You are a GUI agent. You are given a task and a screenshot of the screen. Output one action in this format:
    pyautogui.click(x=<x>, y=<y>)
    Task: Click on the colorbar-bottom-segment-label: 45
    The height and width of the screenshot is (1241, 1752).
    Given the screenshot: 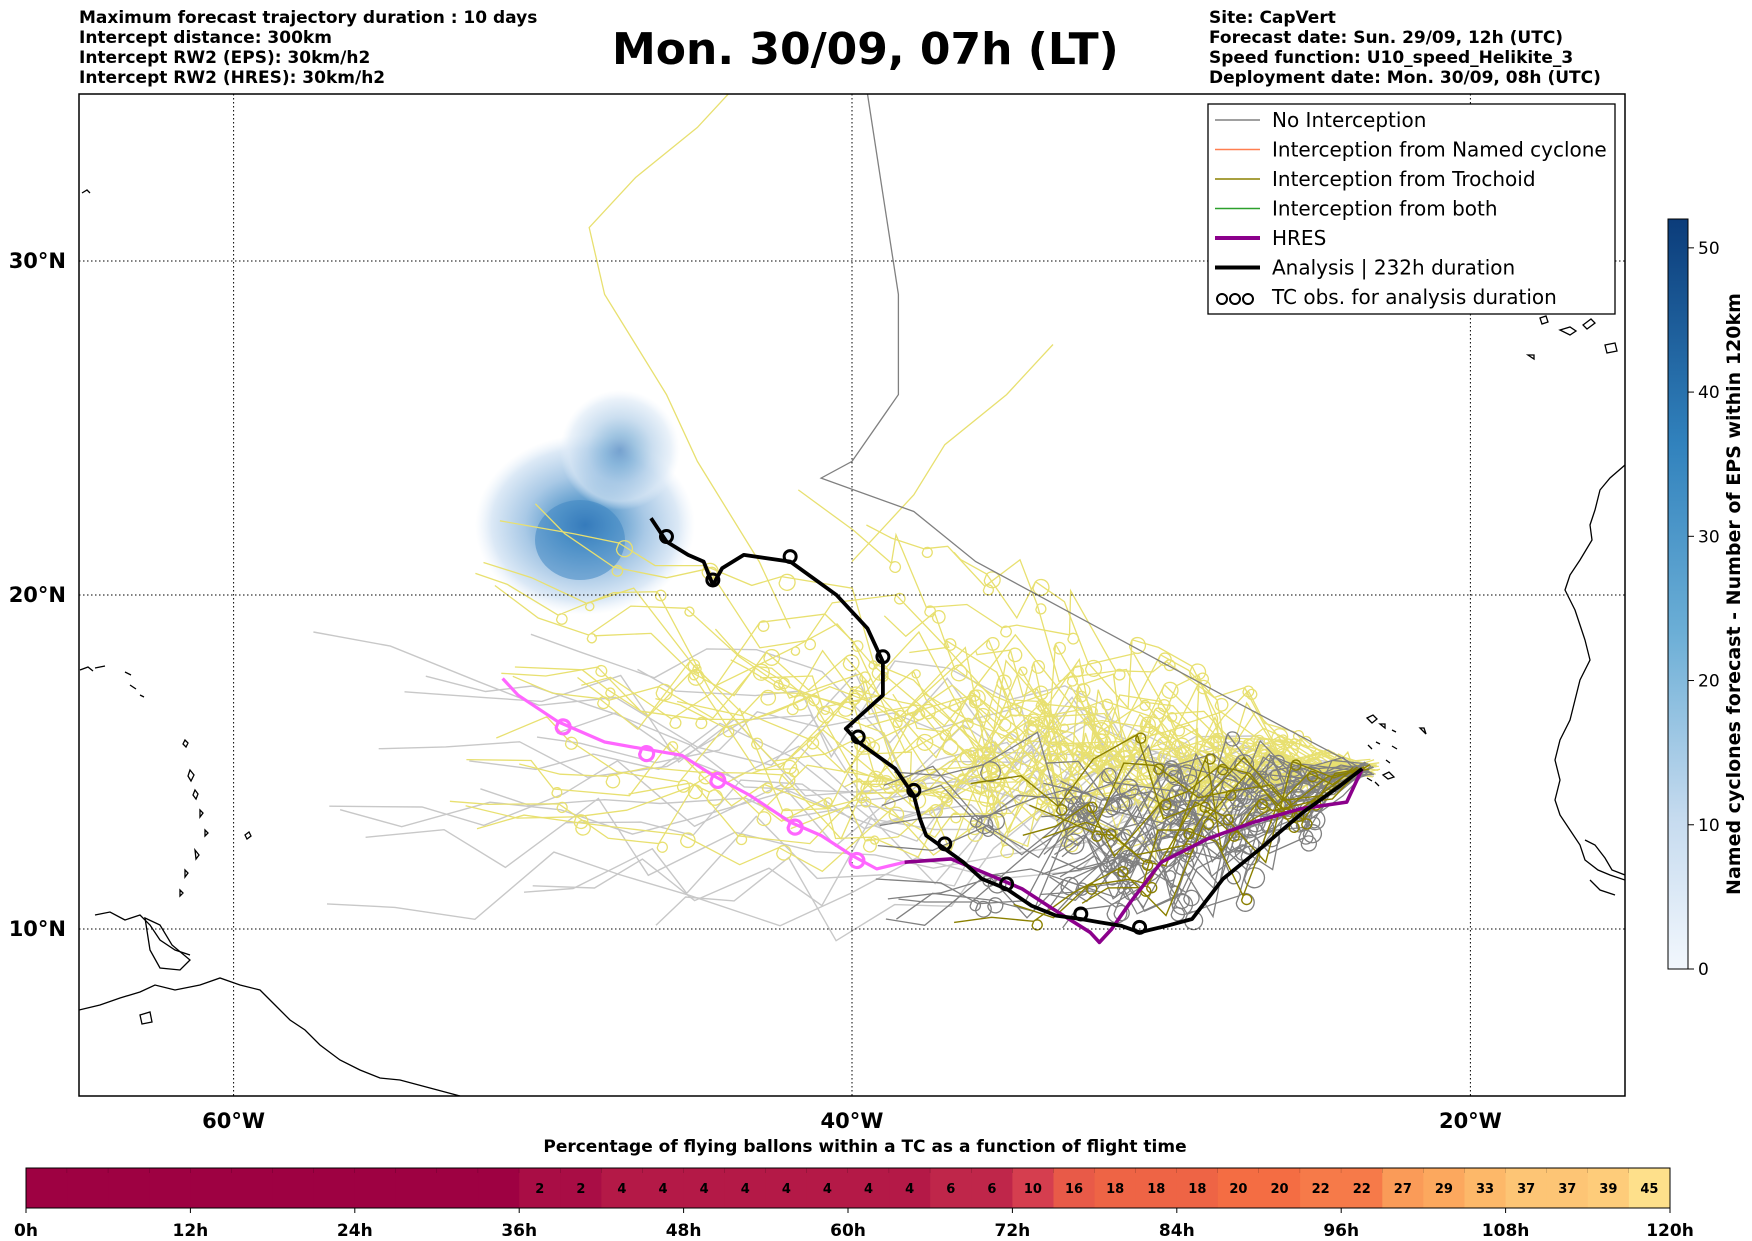 What is the action you would take?
    pyautogui.click(x=1649, y=1189)
    